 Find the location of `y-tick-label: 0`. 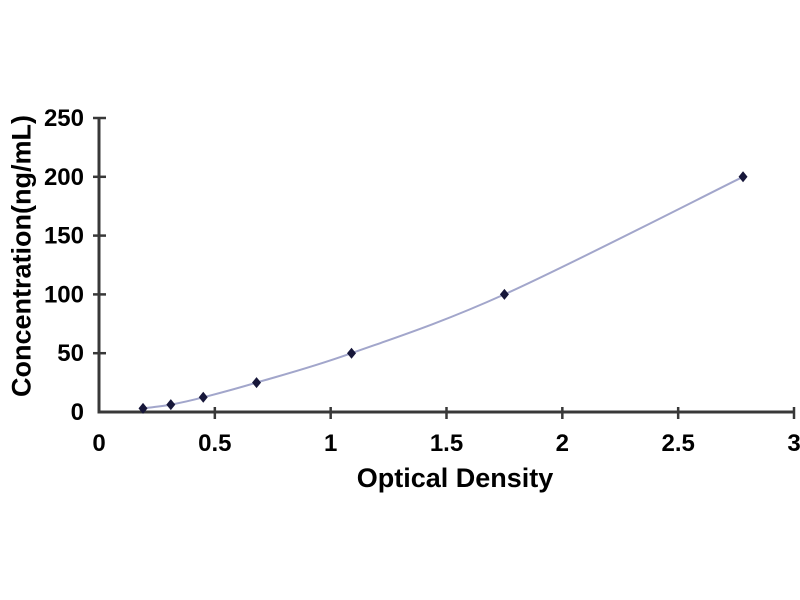

y-tick-label: 0 is located at coordinates (77, 412).